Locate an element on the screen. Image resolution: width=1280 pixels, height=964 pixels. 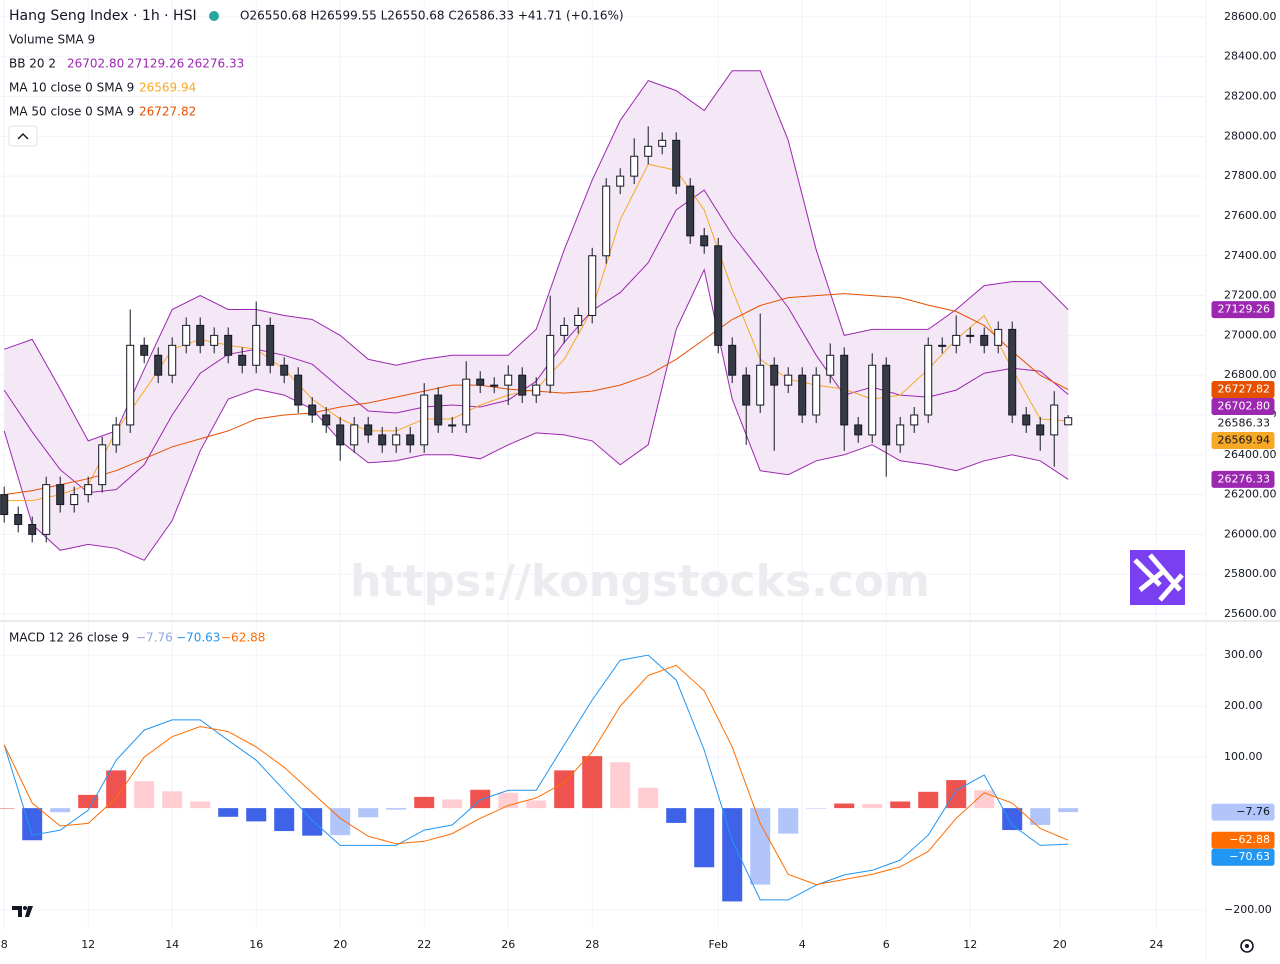
logo-dot is located at coordinates (25, 908).